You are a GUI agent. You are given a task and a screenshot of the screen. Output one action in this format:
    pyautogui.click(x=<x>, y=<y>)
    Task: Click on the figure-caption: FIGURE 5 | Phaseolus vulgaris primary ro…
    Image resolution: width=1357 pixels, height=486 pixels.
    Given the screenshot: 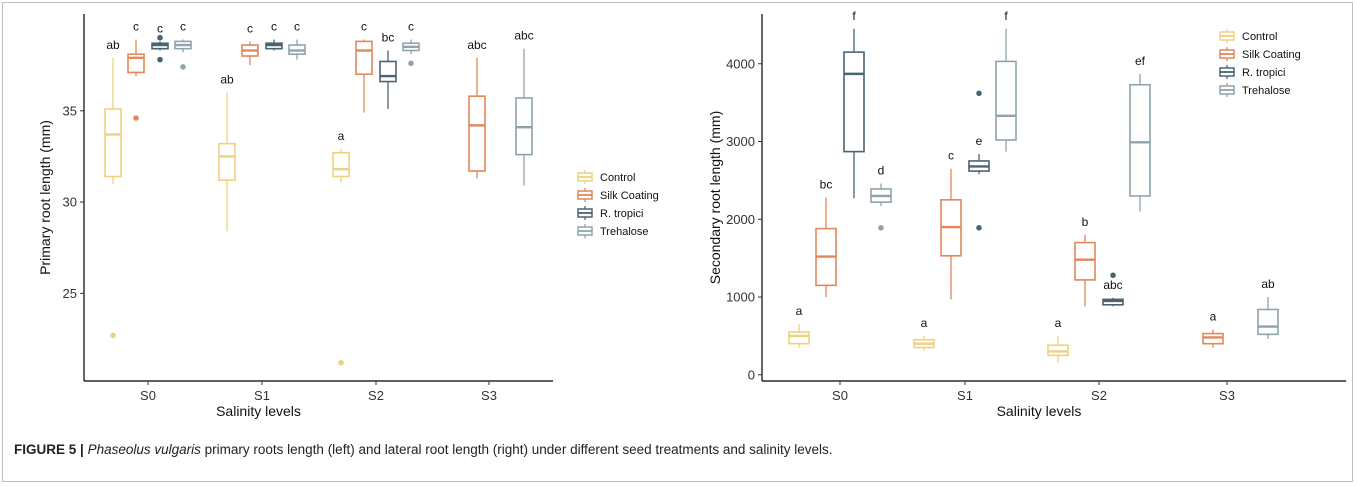 What is the action you would take?
    pyautogui.click(x=674, y=449)
    